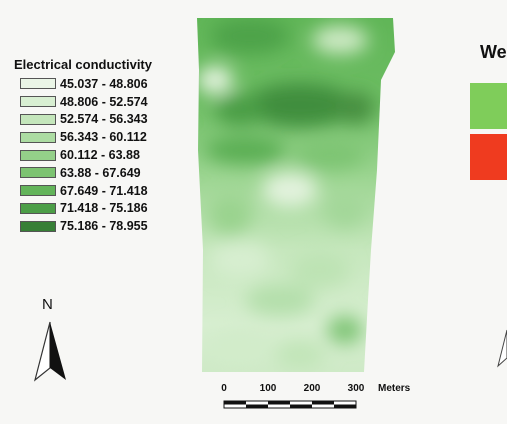  I want to click on legend-label: 56.343 - 60.112, so click(103, 137).